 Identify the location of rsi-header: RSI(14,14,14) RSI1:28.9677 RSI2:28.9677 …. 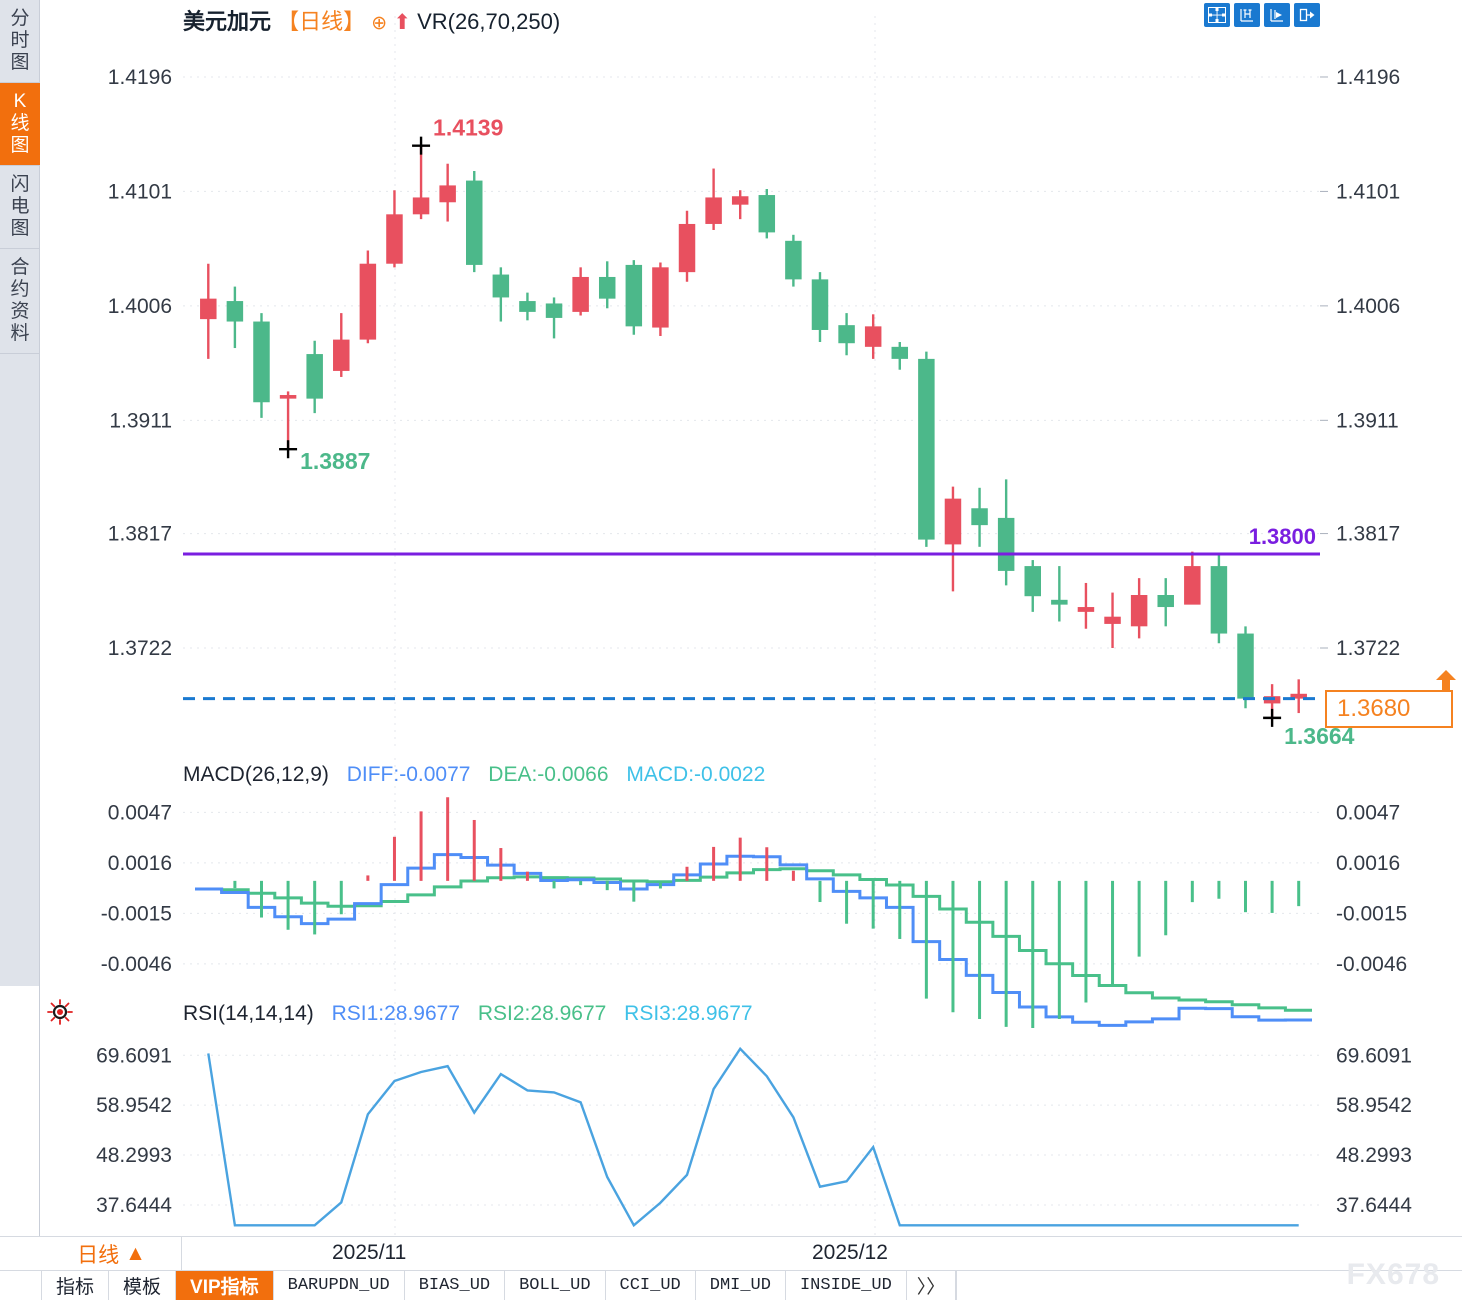
(468, 1014).